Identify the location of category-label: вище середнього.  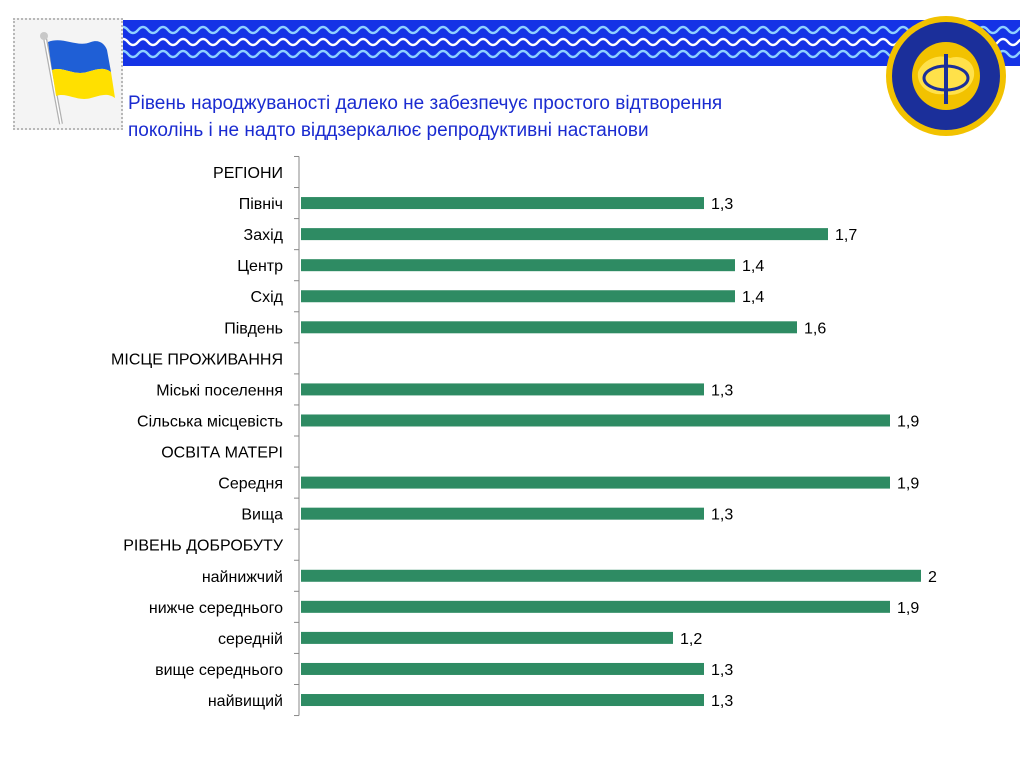
(219, 670).